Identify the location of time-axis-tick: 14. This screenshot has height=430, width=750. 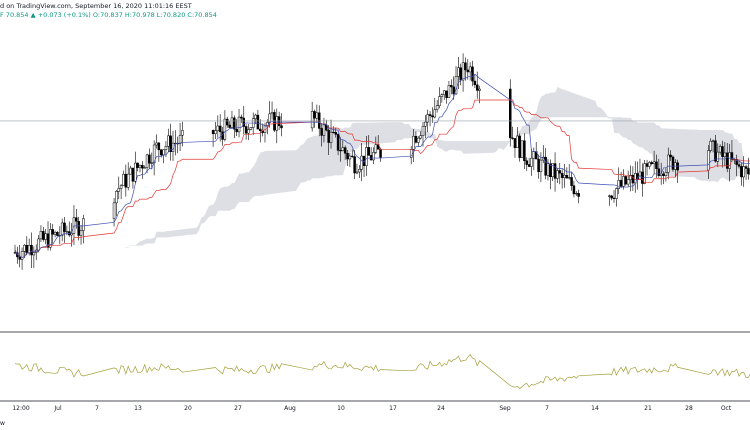
(595, 408).